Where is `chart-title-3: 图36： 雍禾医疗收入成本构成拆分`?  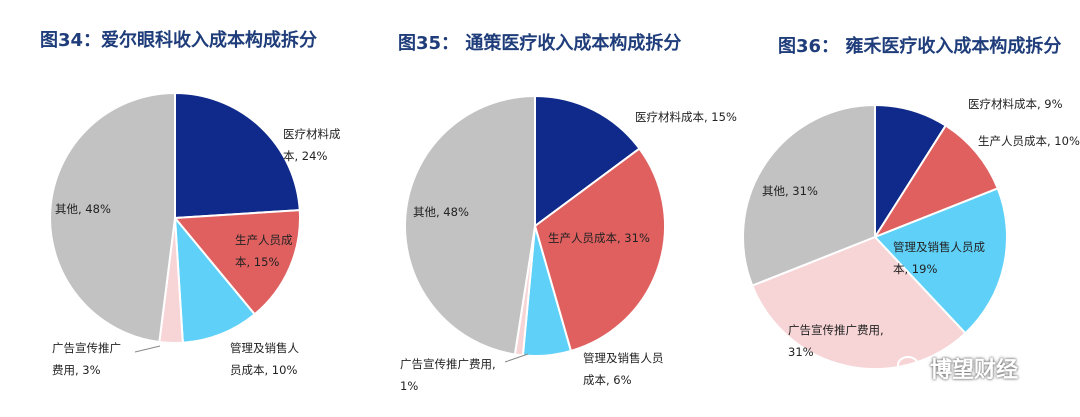 chart-title-3: 图36： 雍禾医疗收入成本构成拆分 is located at coordinates (920, 46).